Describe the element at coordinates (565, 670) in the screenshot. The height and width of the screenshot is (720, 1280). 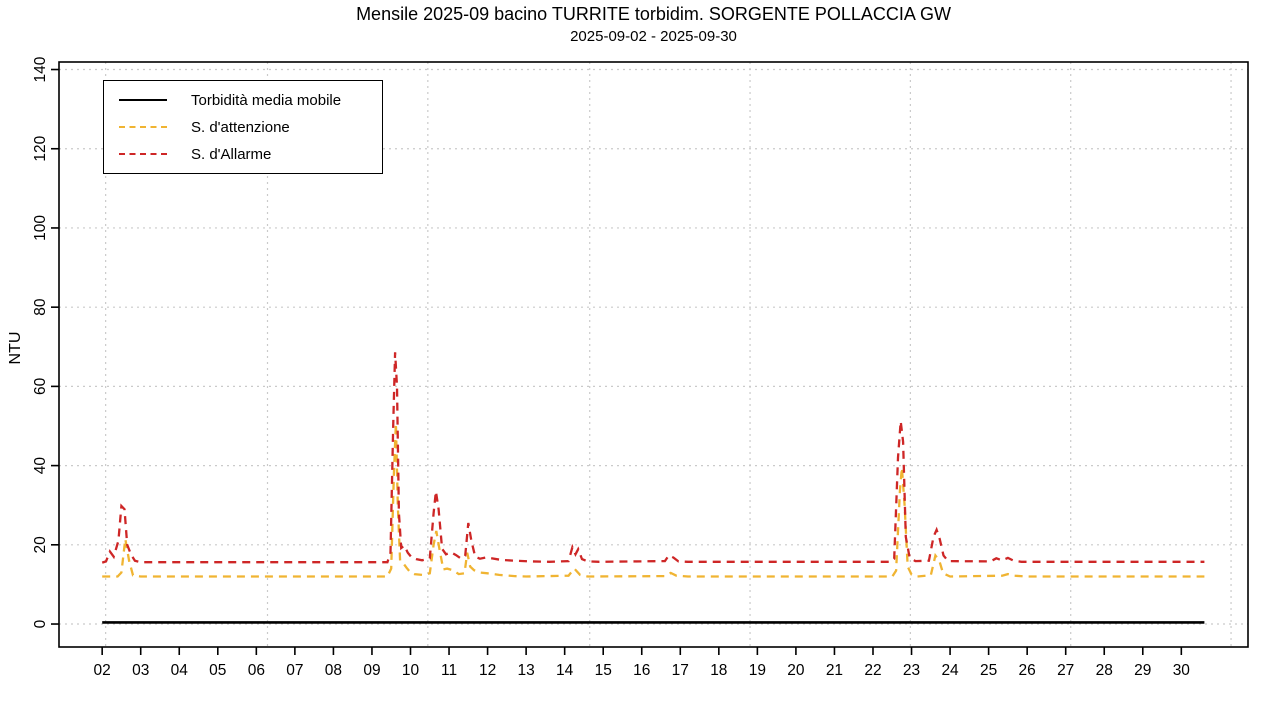
I see `x-tick-label: 14` at that location.